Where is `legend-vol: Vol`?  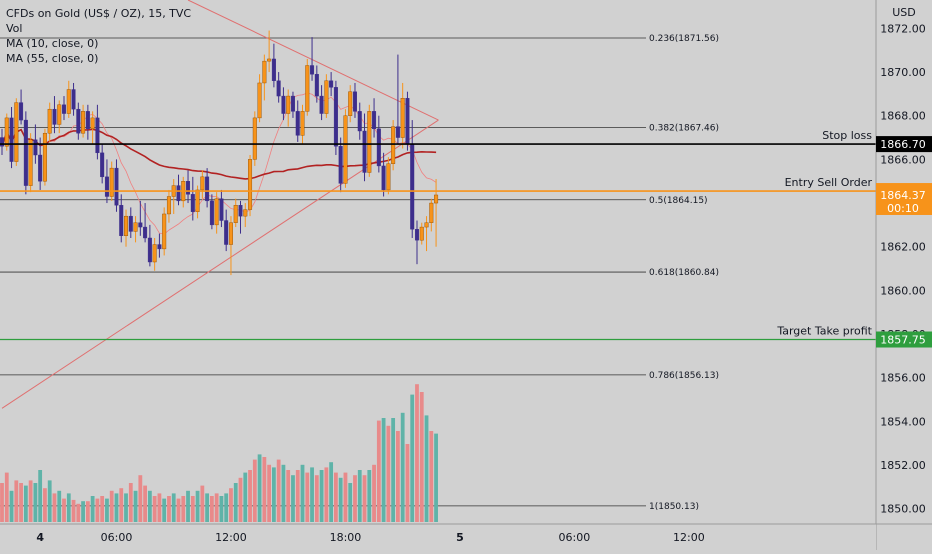 legend-vol: Vol is located at coordinates (14, 28).